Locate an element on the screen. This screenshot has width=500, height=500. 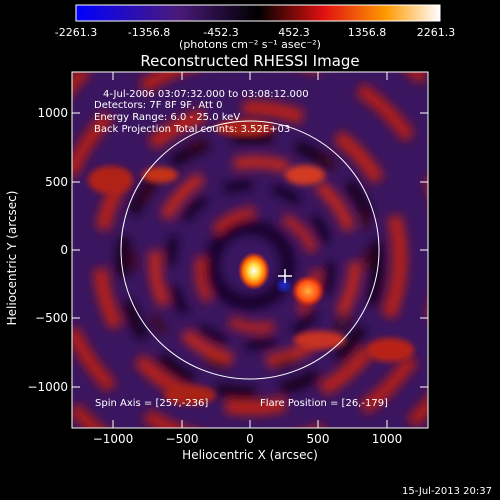
spin-axis-text: Spin Axis = [257,-236] is located at coordinates (152, 403).